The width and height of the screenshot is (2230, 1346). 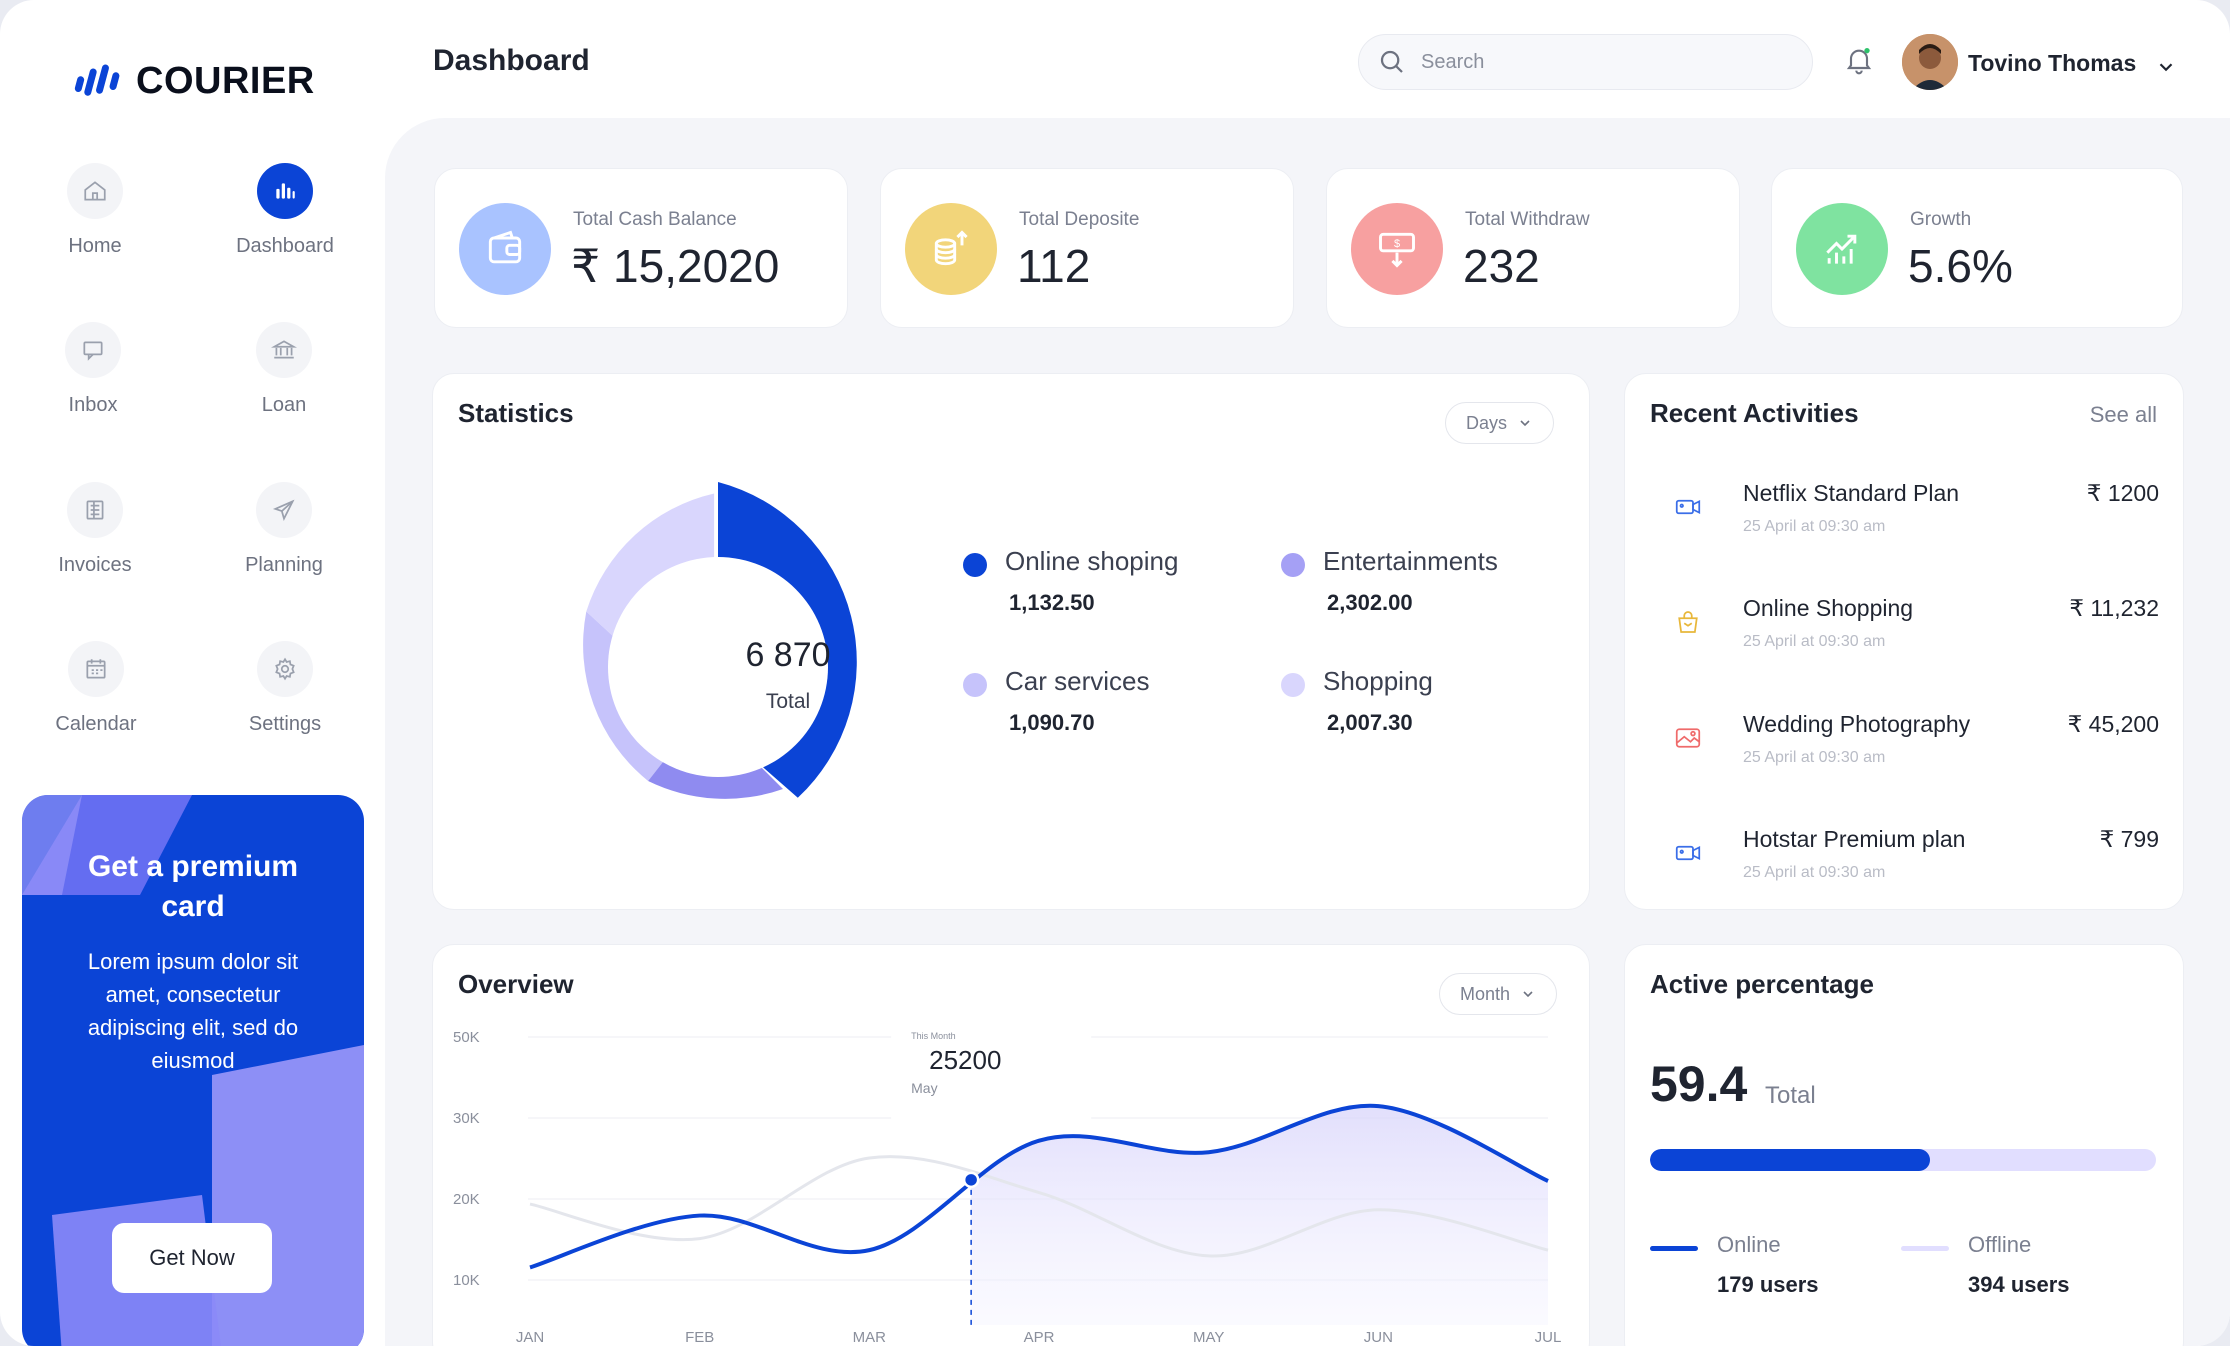 I want to click on sidebar-item-label: Planning, so click(x=284, y=565).